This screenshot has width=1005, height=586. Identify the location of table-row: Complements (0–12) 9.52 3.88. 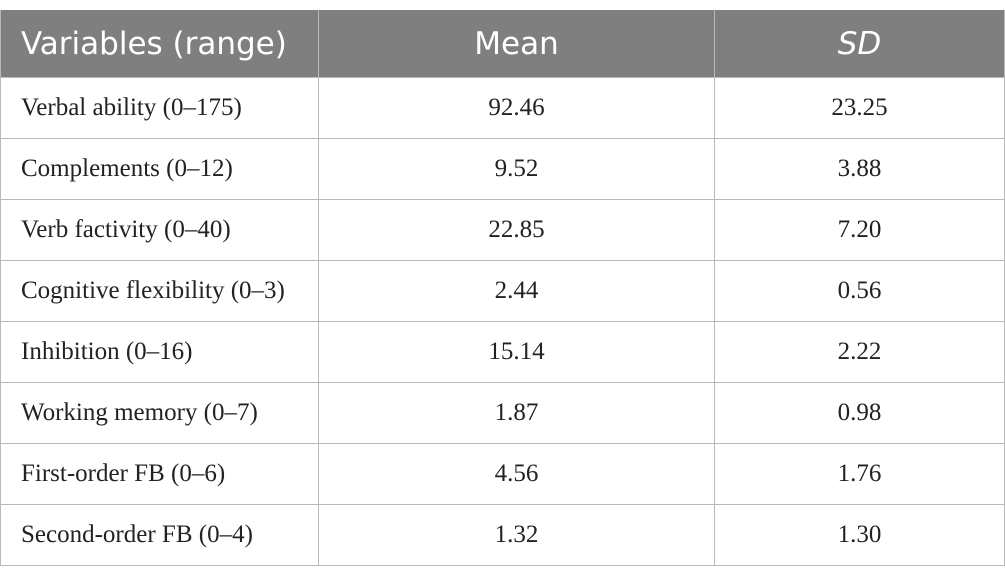
(502, 169).